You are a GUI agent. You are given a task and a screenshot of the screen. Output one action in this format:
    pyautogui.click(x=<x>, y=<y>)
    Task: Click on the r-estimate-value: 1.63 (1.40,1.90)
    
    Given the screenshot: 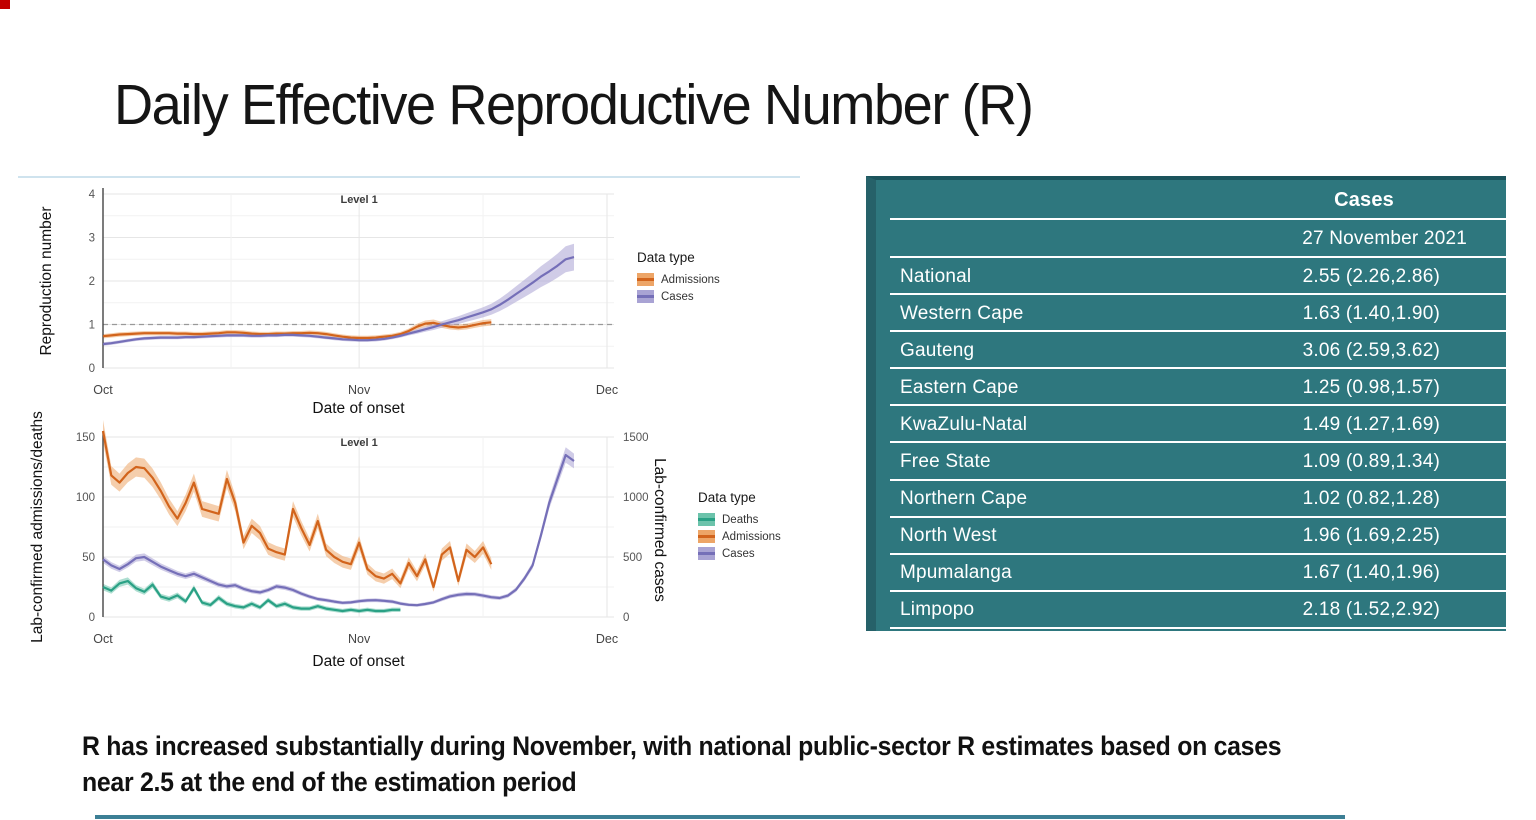 What is the action you would take?
    pyautogui.click(x=1371, y=313)
    